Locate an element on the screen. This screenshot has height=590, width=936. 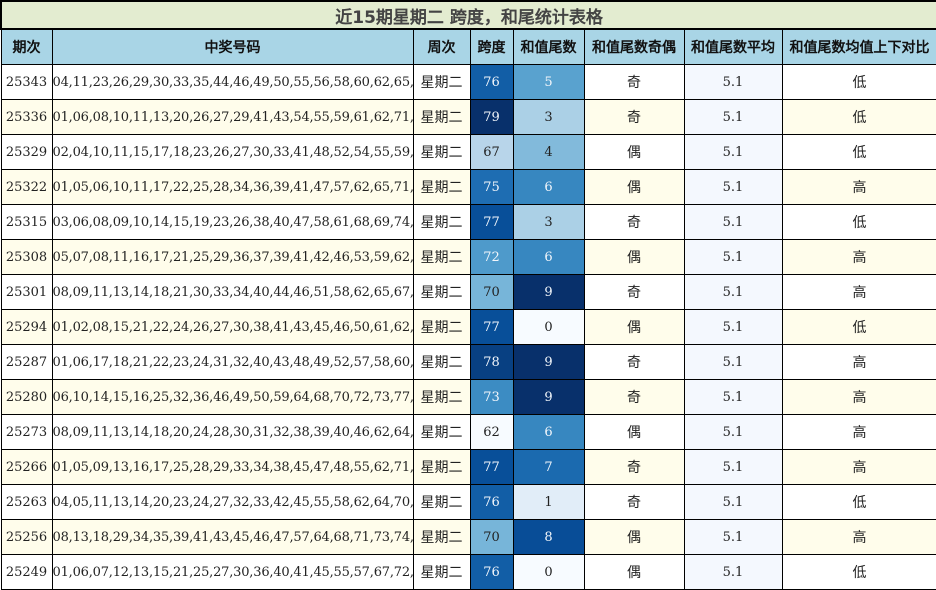
header-compare: 和值尾数均值上下对比 is located at coordinates (858, 46).